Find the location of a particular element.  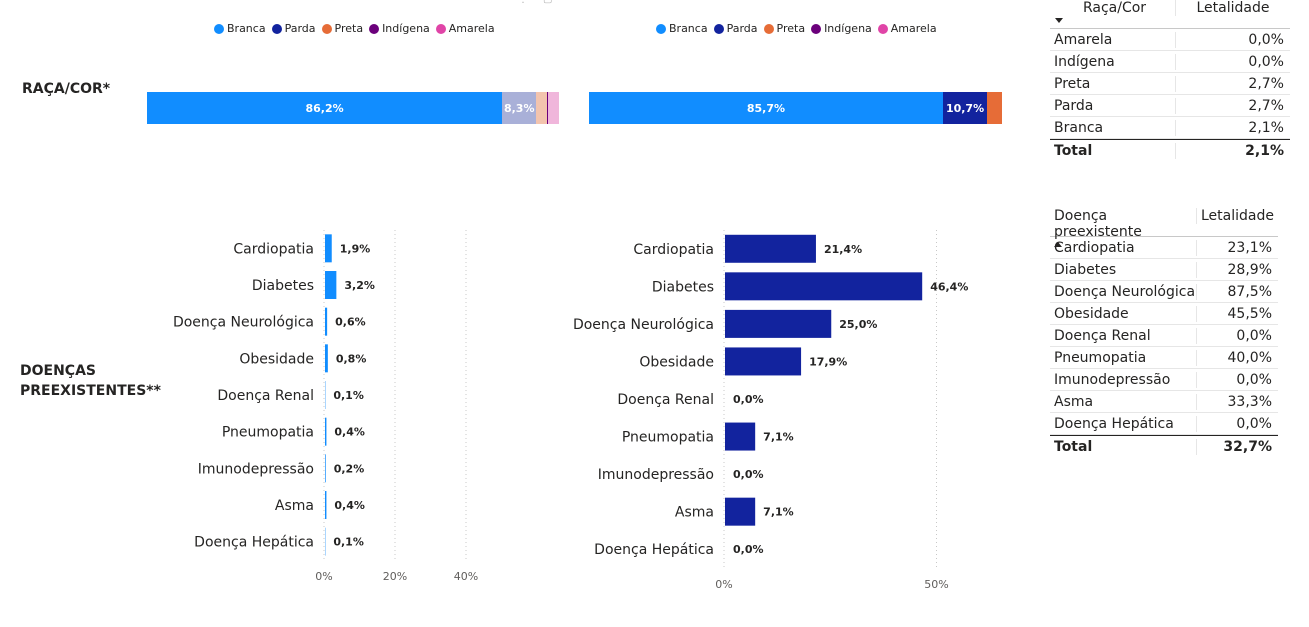

table-row: Parda 2,7% is located at coordinates (1170, 106).